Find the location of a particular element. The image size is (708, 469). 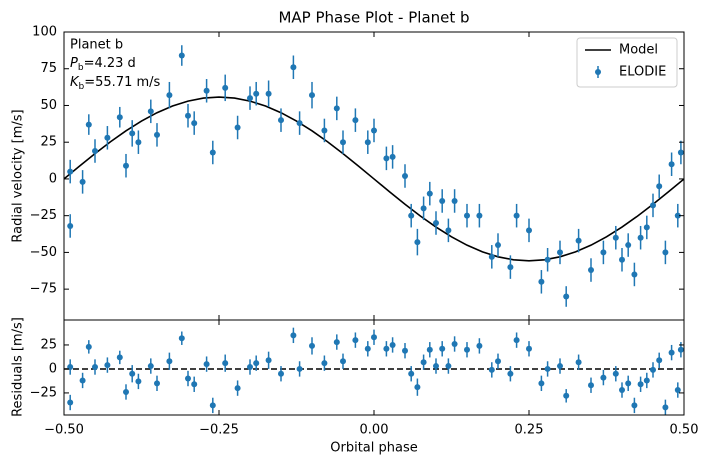

legend-swatch is located at coordinates (598, 72).